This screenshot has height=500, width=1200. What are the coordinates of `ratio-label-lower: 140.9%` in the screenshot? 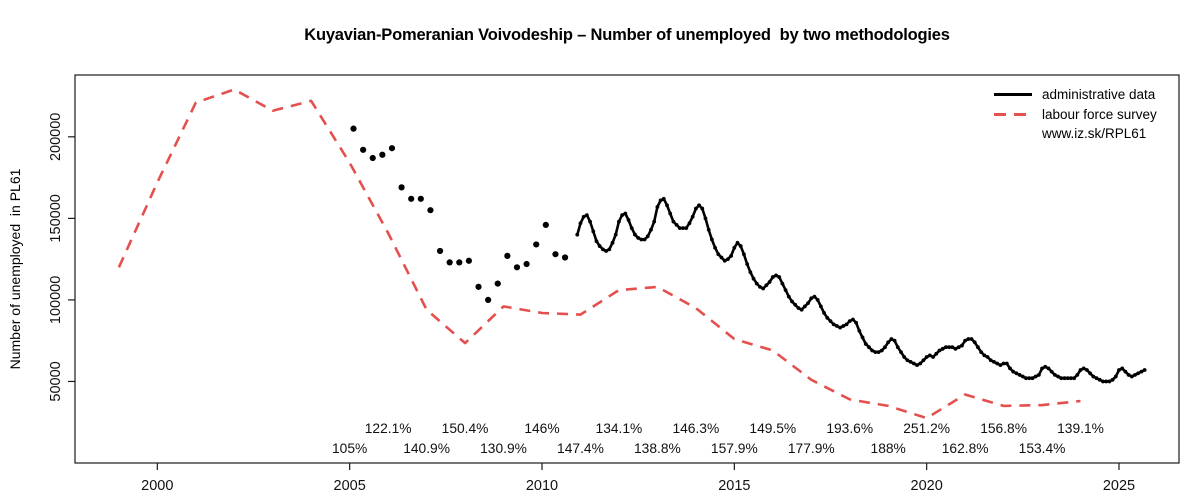 It's located at (426, 448).